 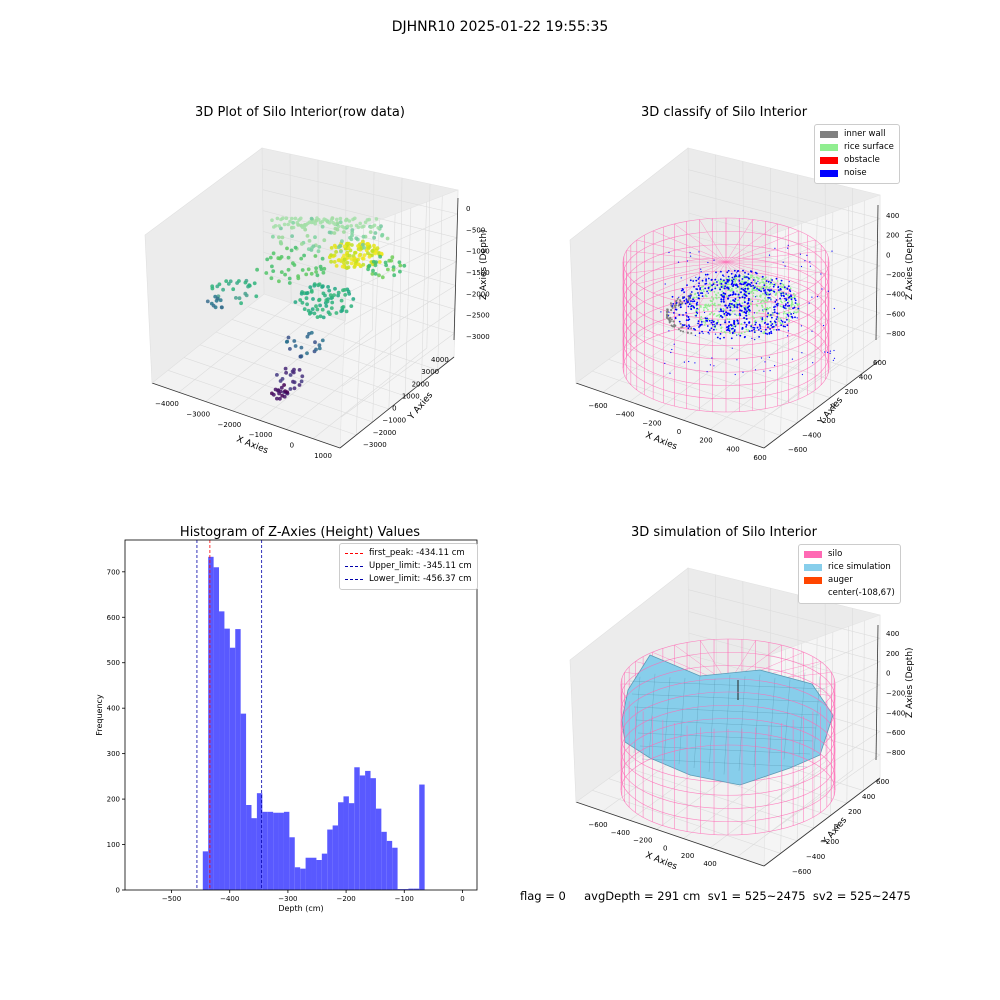 I want to click on raw-x-tick-label: −3000, so click(x=198, y=414).